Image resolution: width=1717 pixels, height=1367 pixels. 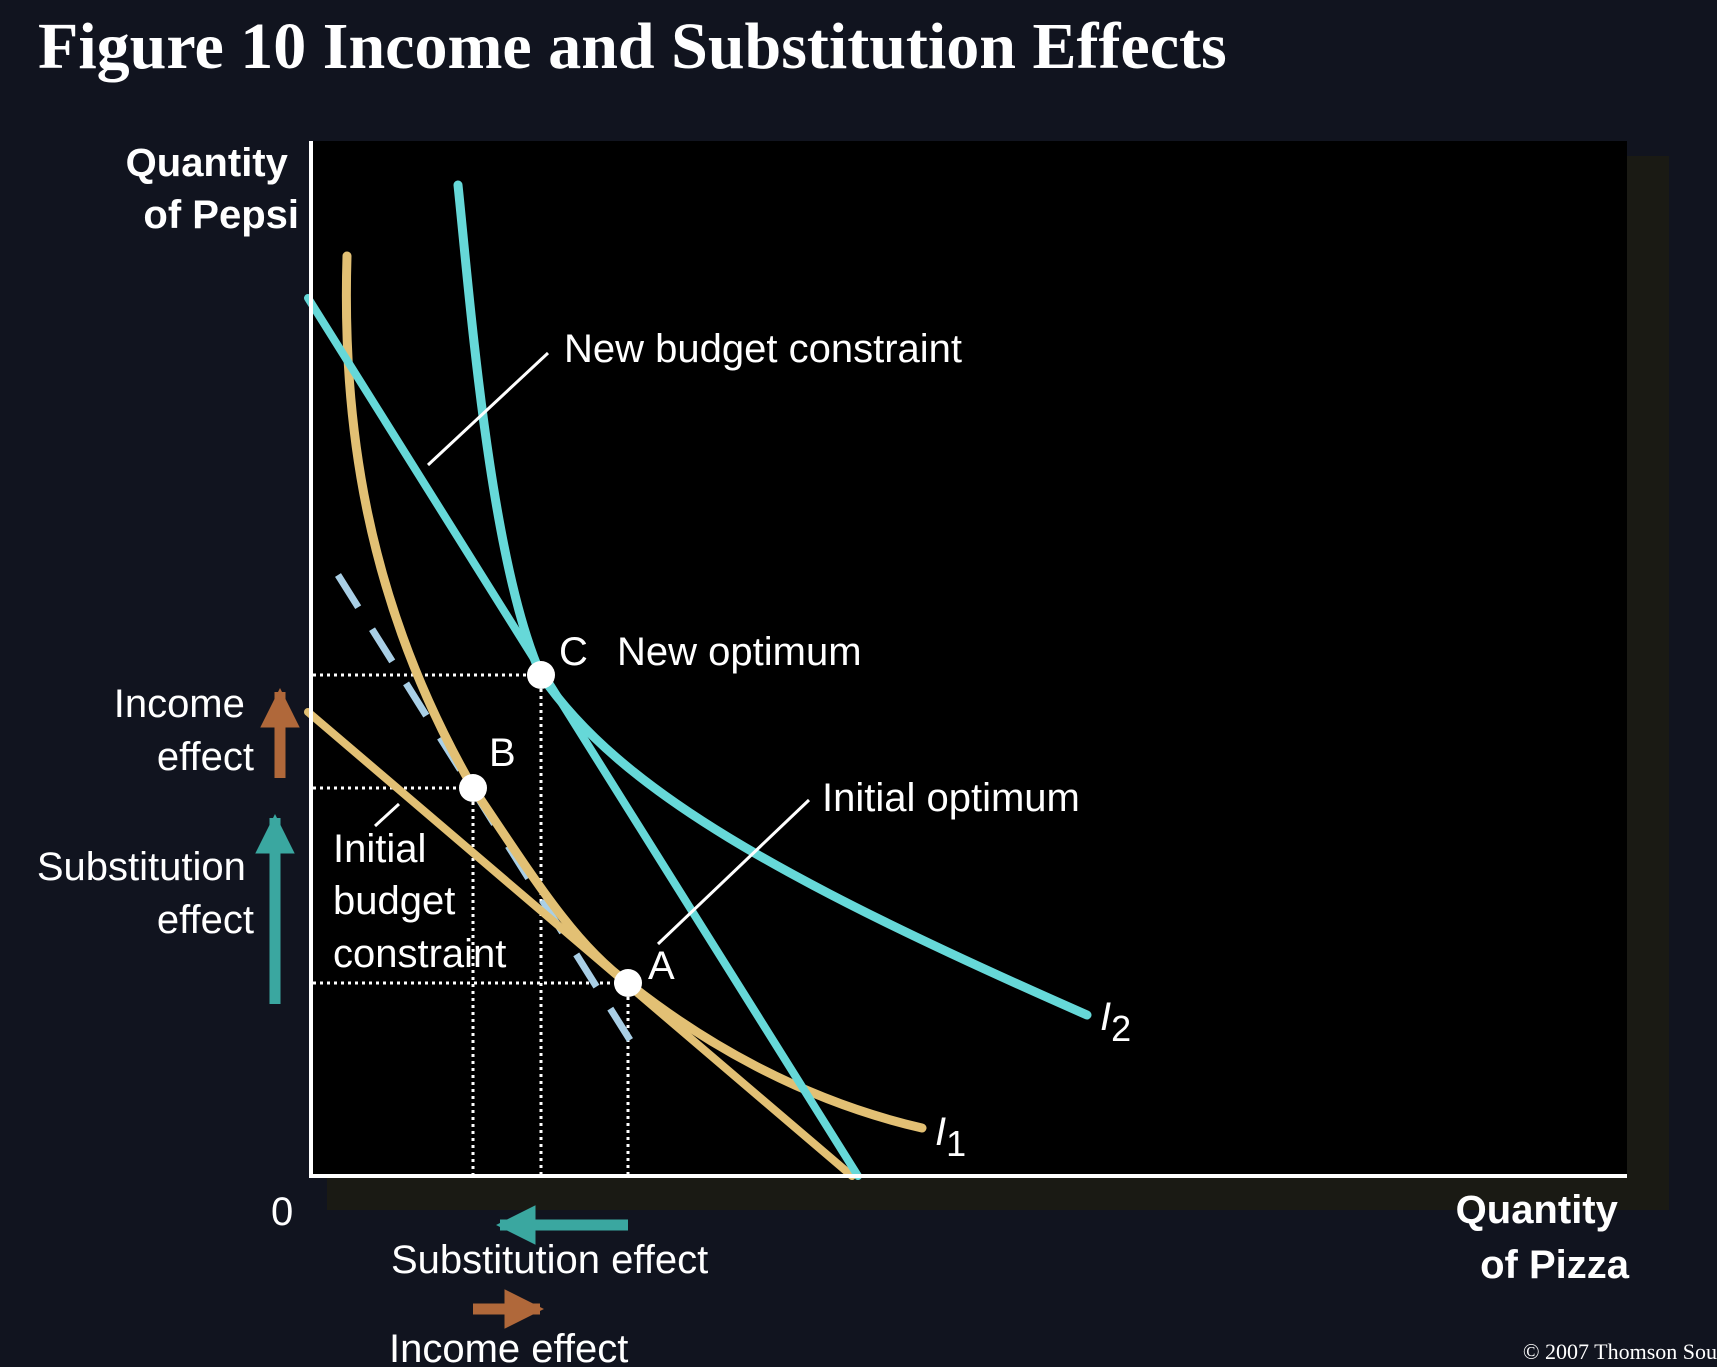 I want to click on i1-subscript: 1, so click(x=956, y=1143).